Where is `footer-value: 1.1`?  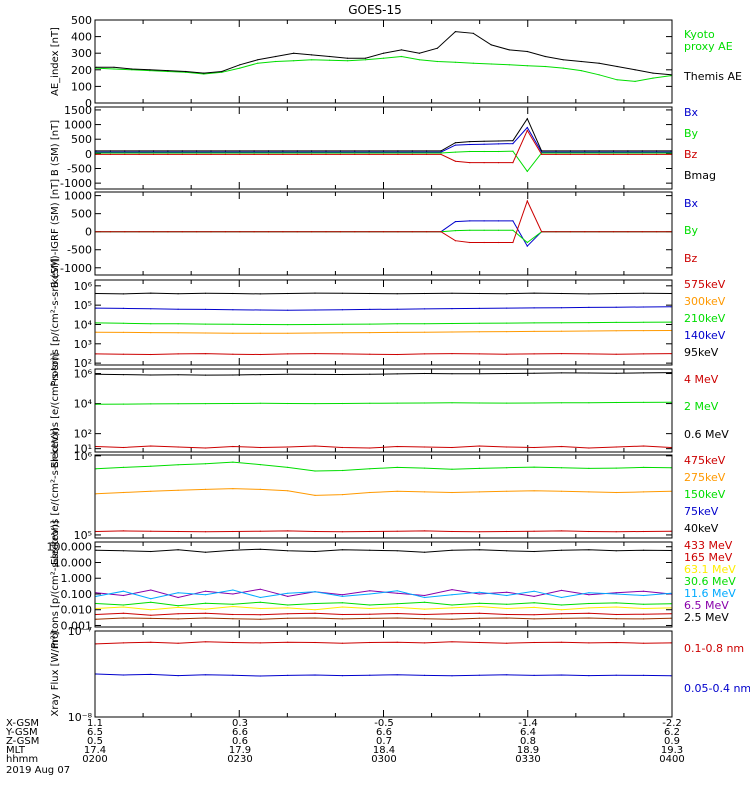 footer-value: 1.1 is located at coordinates (95, 723).